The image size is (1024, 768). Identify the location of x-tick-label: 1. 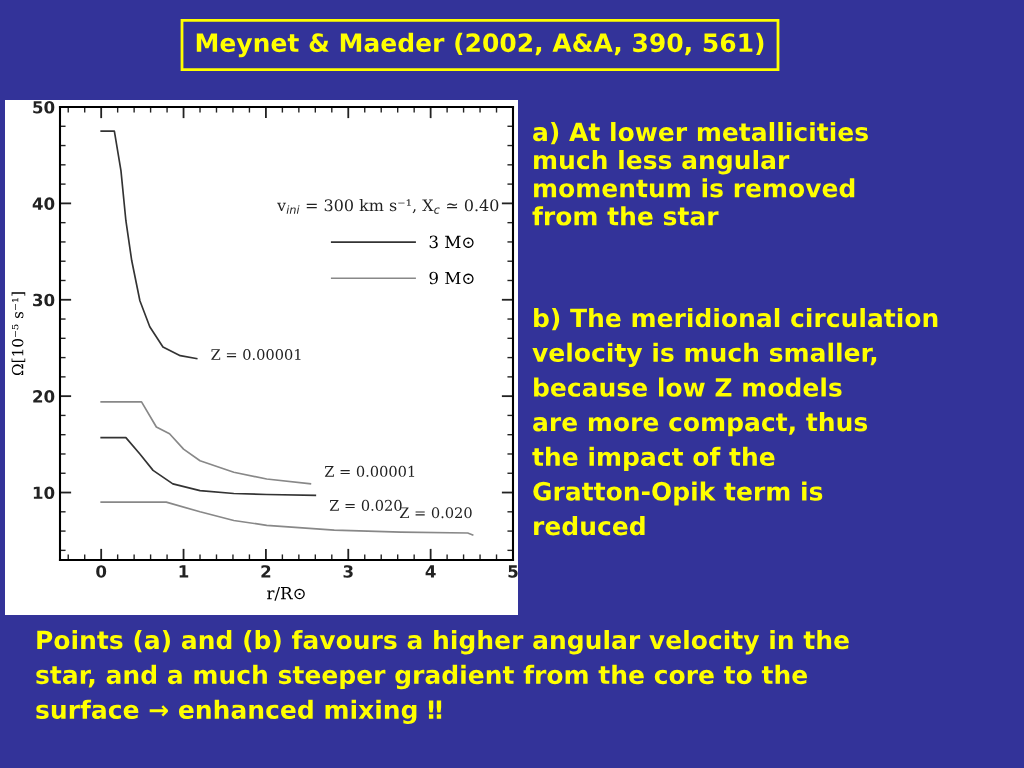
(184, 571).